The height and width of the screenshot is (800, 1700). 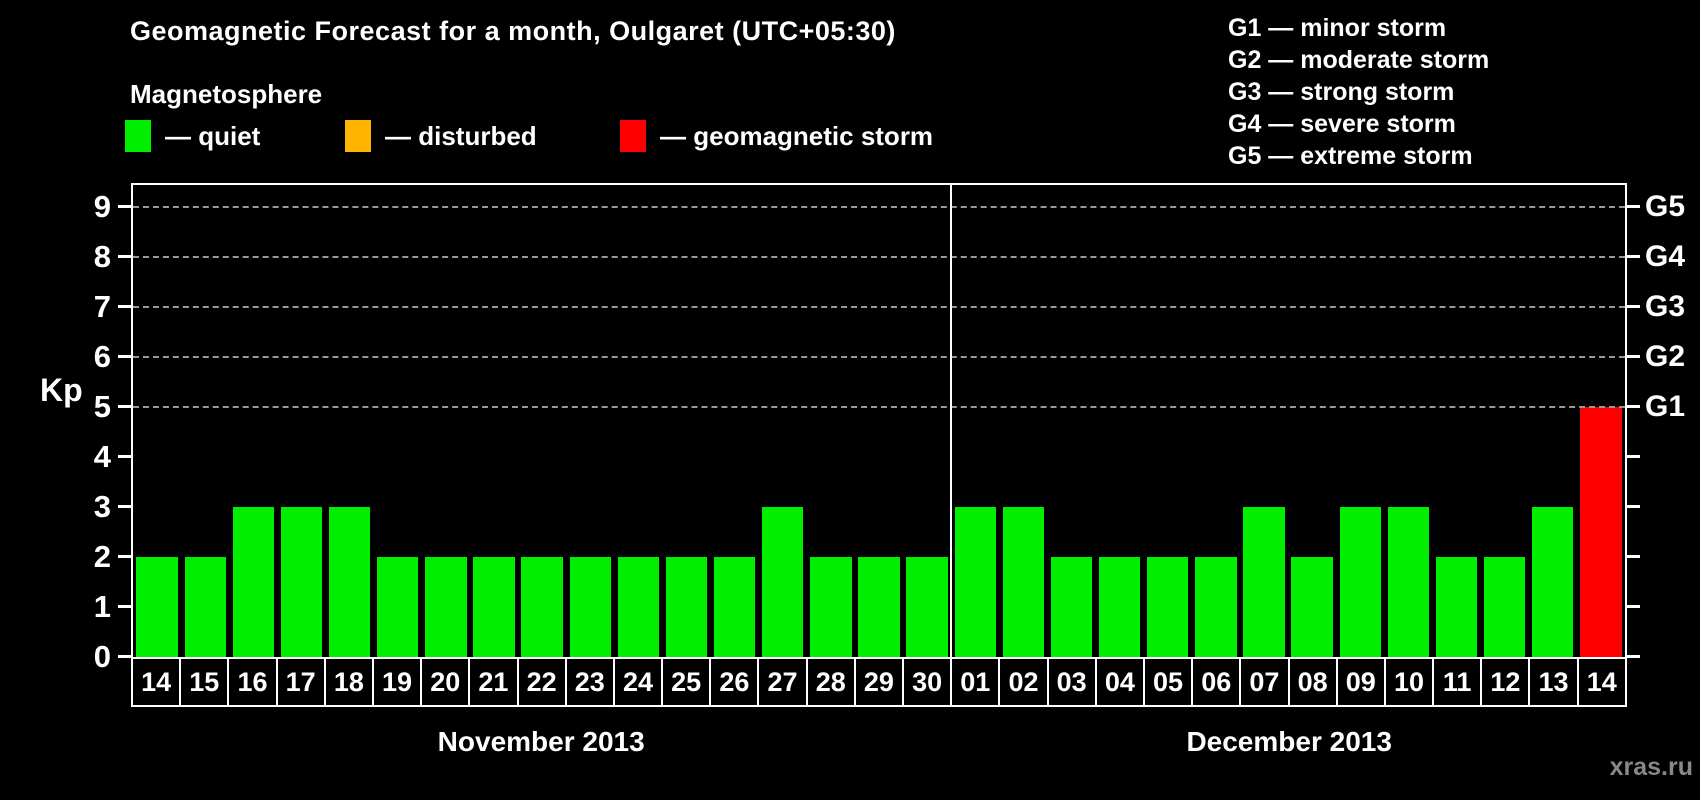 I want to click on y-tick-label: 2, so click(x=102, y=556).